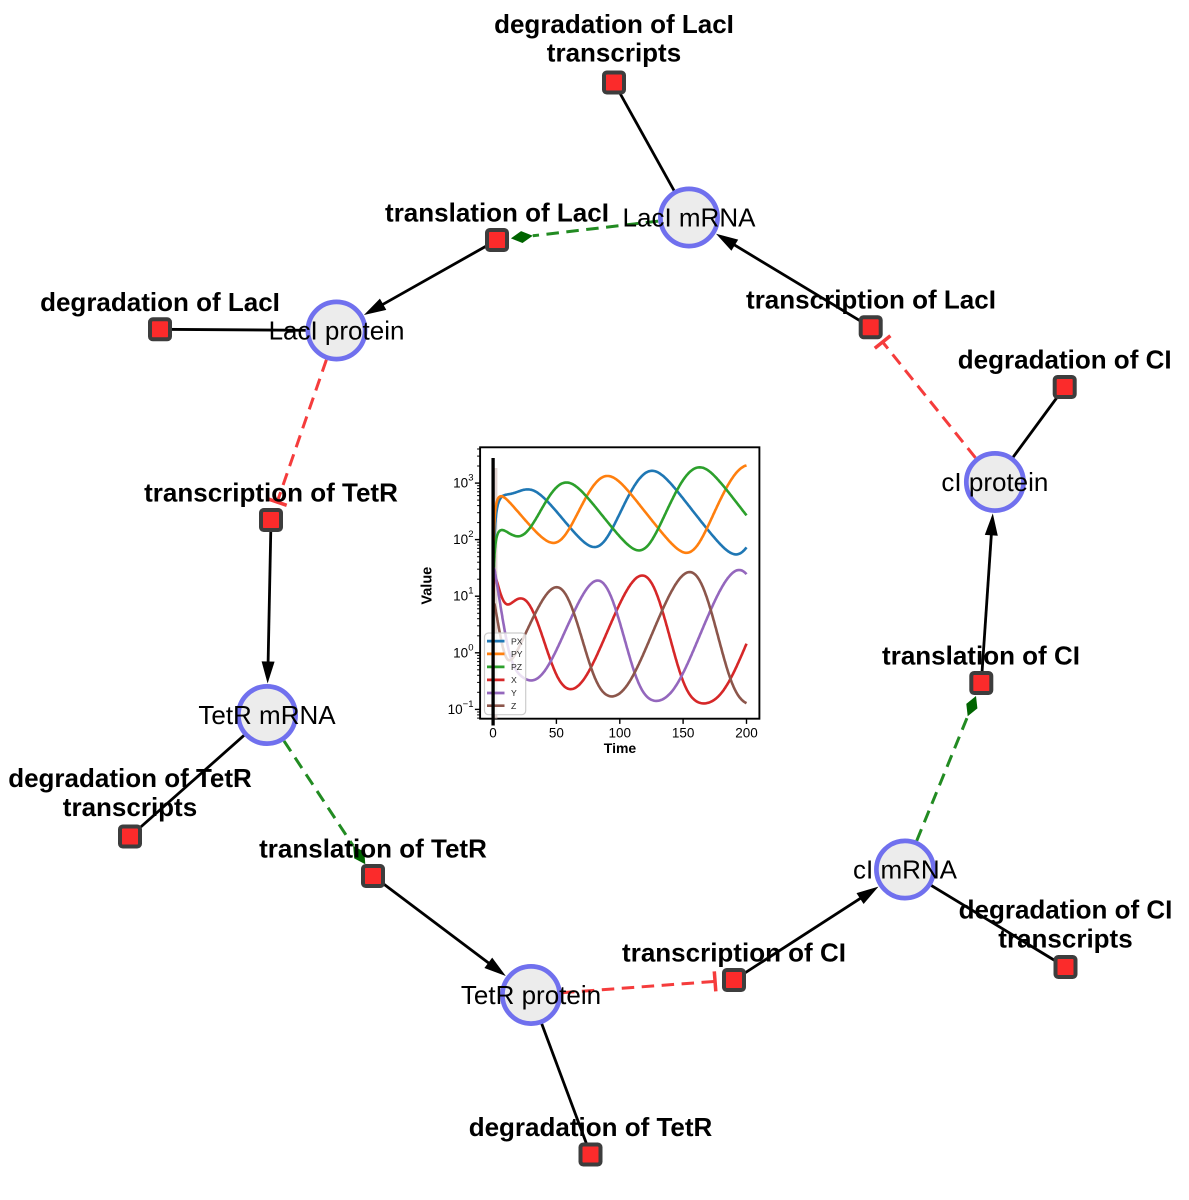 This screenshot has height=1200, width=1189. What do you see at coordinates (428, 586) in the screenshot?
I see `svg-text: Value` at bounding box center [428, 586].